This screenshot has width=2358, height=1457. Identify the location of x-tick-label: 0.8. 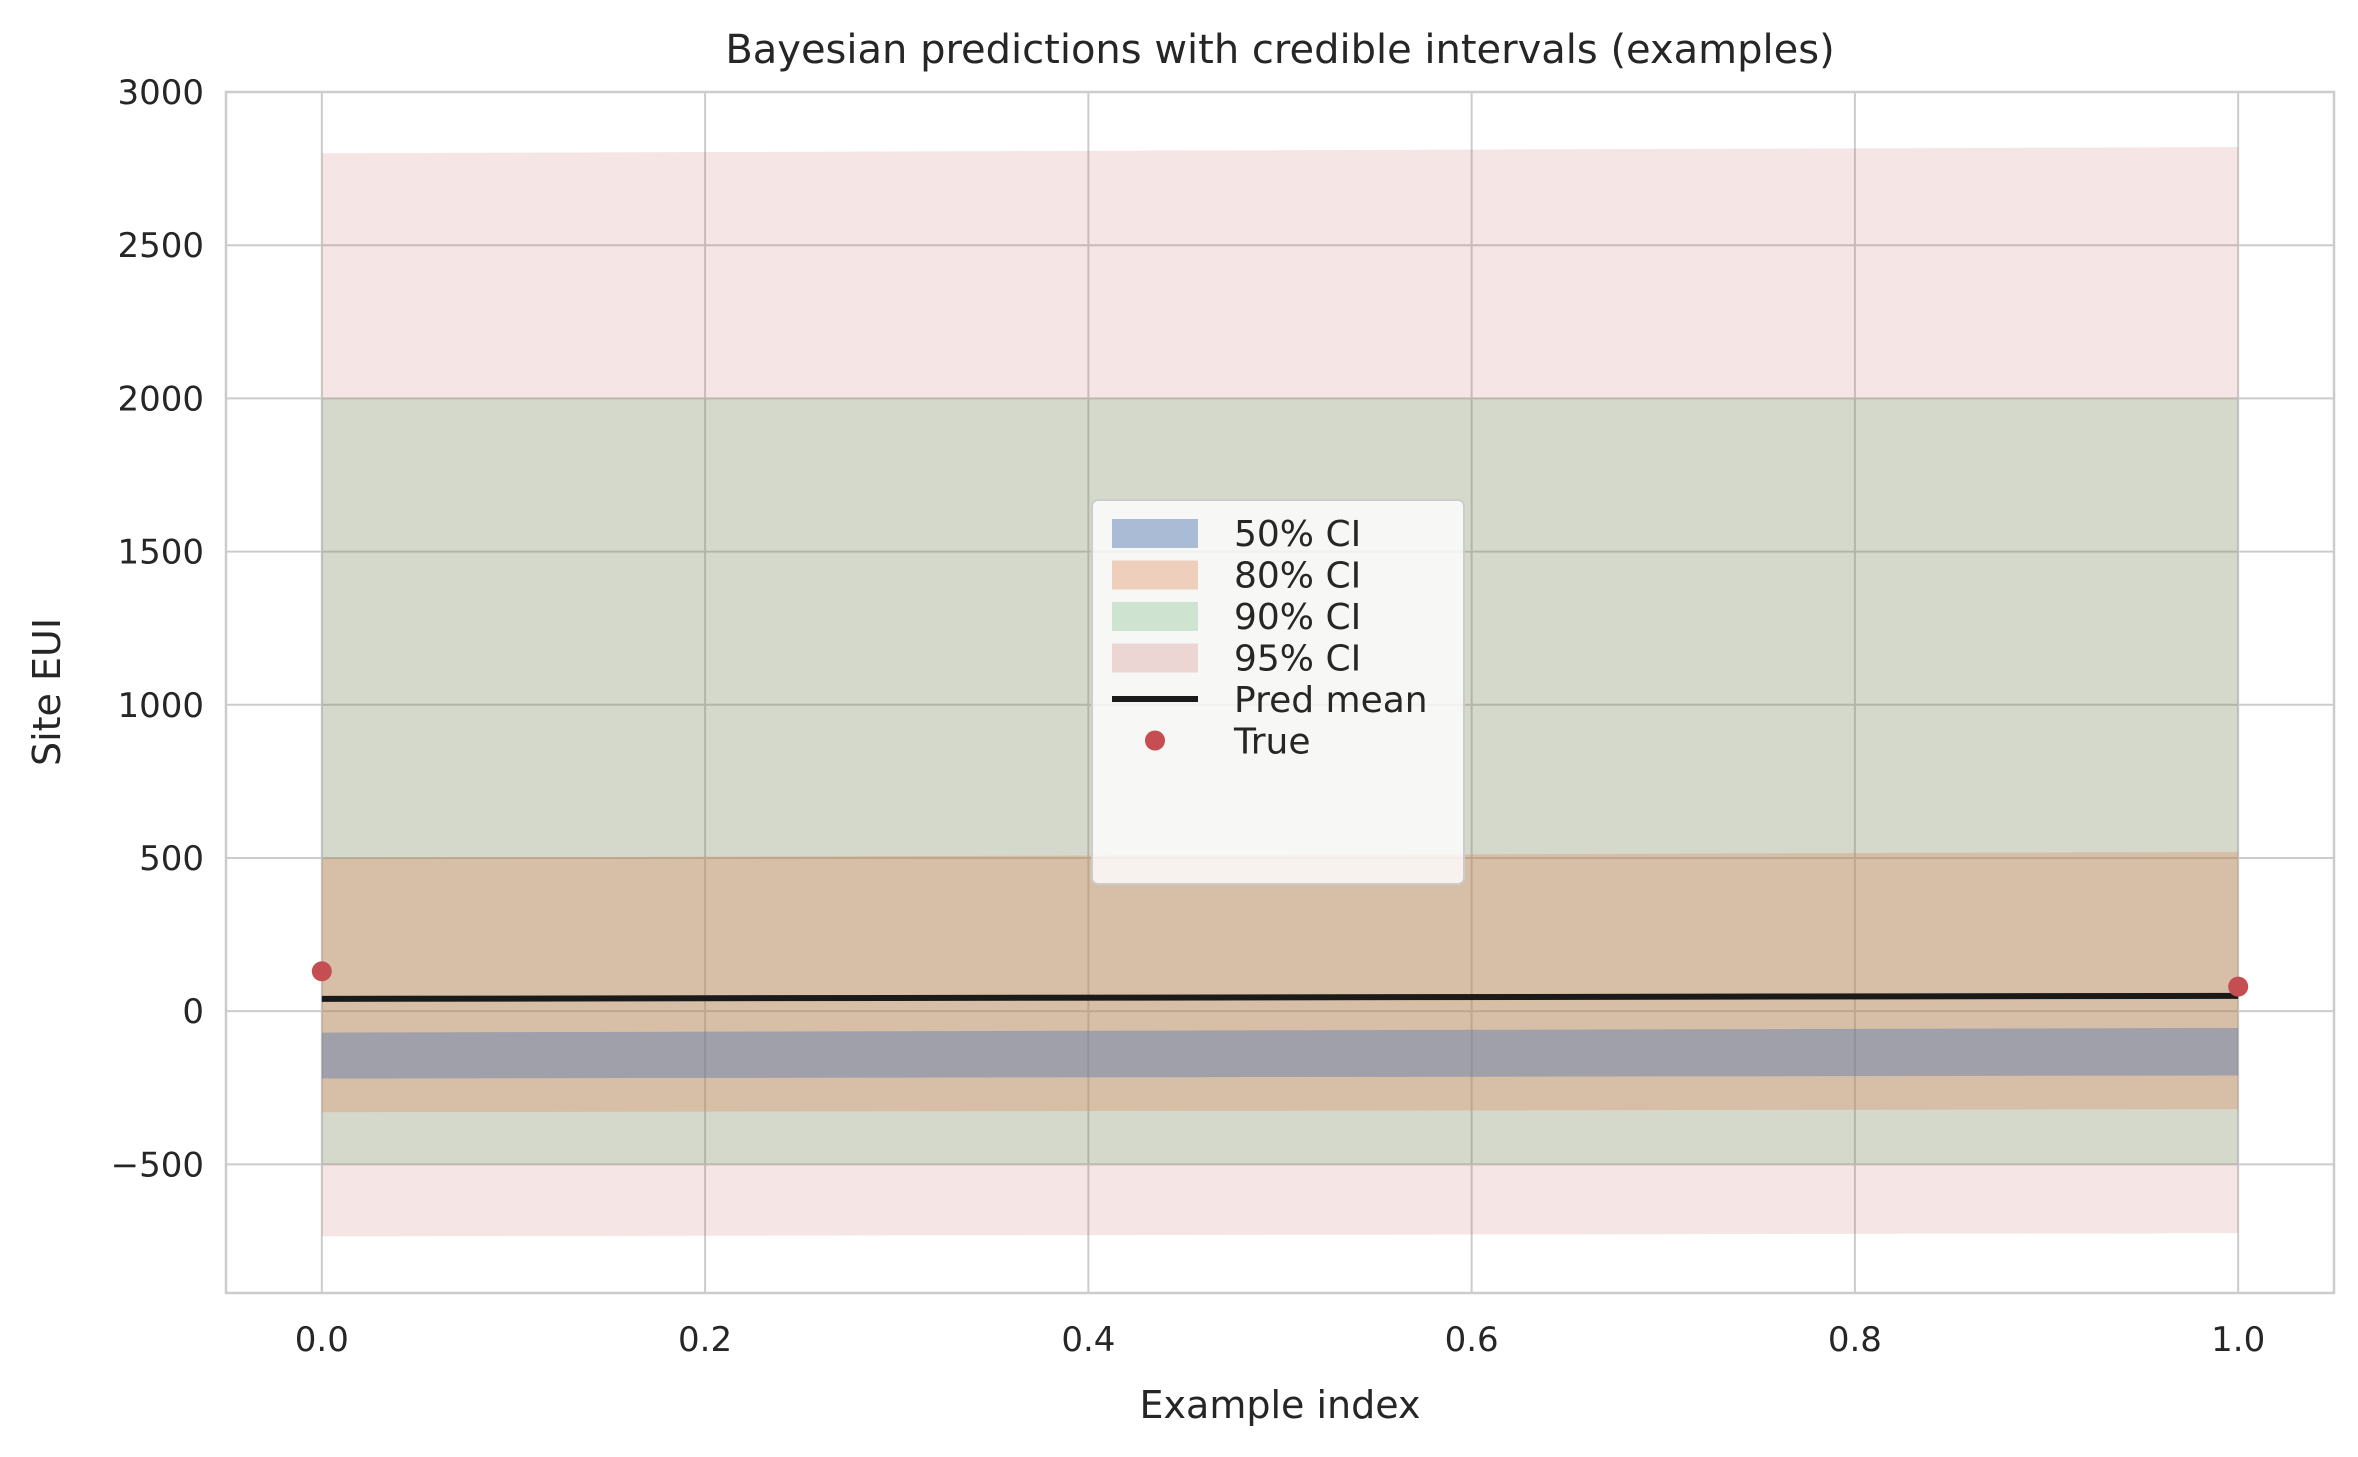
(1855, 1340).